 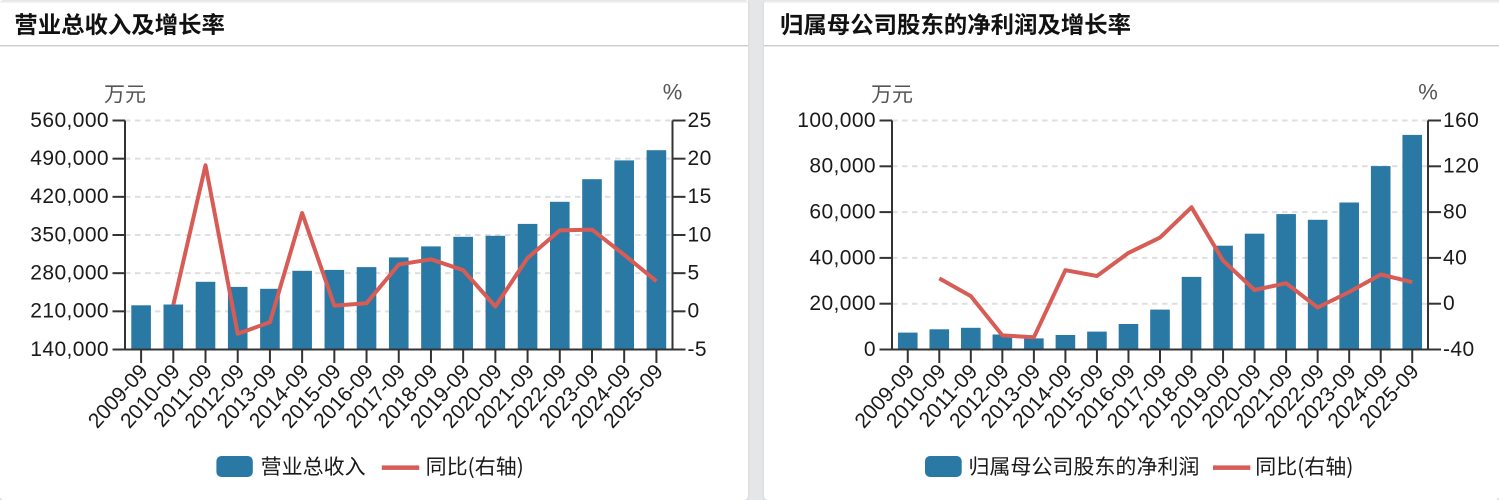 I want to click on svg-text: 420,000, so click(x=69, y=196).